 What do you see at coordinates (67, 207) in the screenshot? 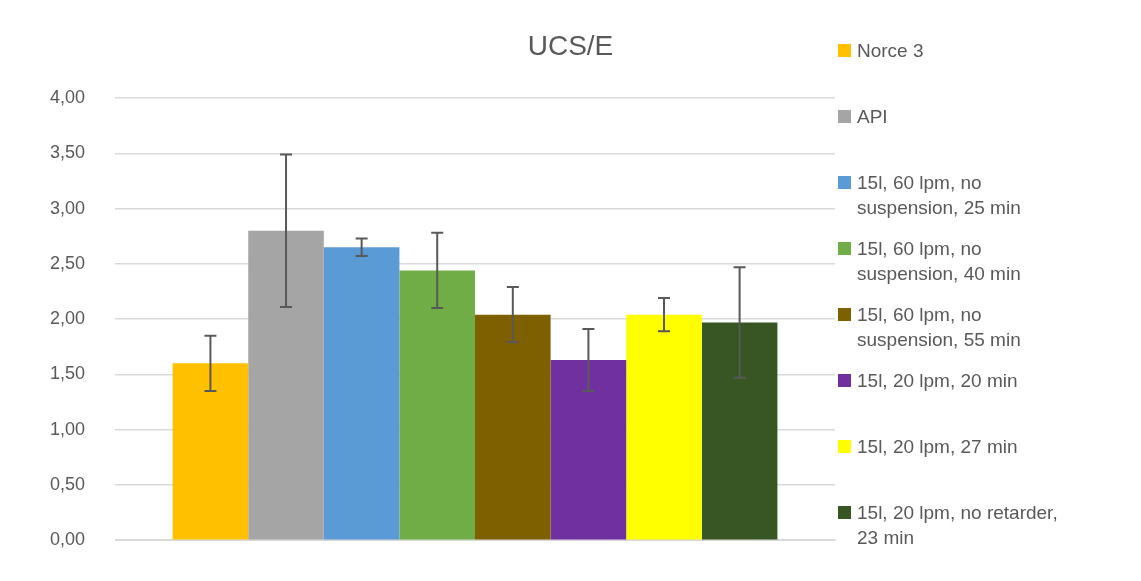
I see `y-tick-label: 3,00` at bounding box center [67, 207].